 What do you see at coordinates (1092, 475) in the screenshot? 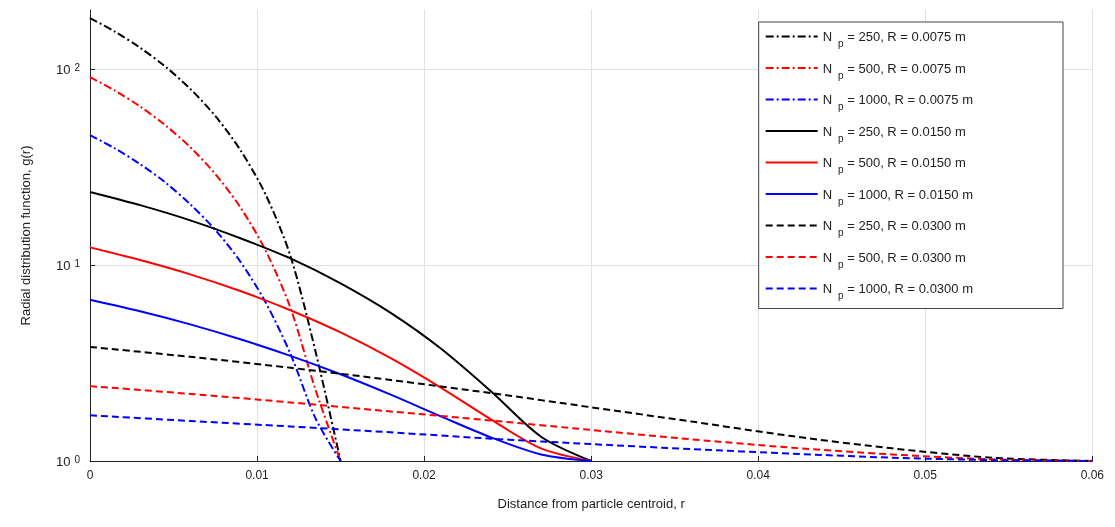
I see `x-tick-label: 0.06` at bounding box center [1092, 475].